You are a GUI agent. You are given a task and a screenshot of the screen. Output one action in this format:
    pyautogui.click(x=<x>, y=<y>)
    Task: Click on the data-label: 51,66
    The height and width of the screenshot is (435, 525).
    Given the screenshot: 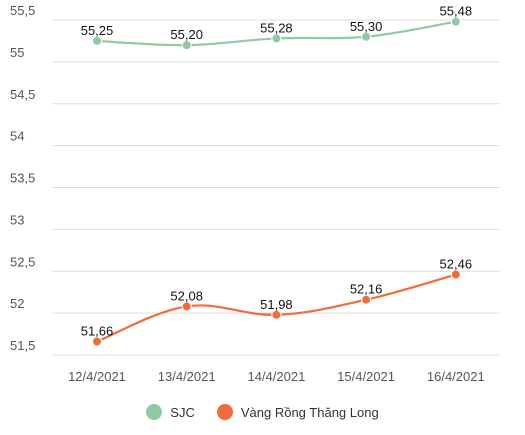 What is the action you would take?
    pyautogui.click(x=97, y=331)
    